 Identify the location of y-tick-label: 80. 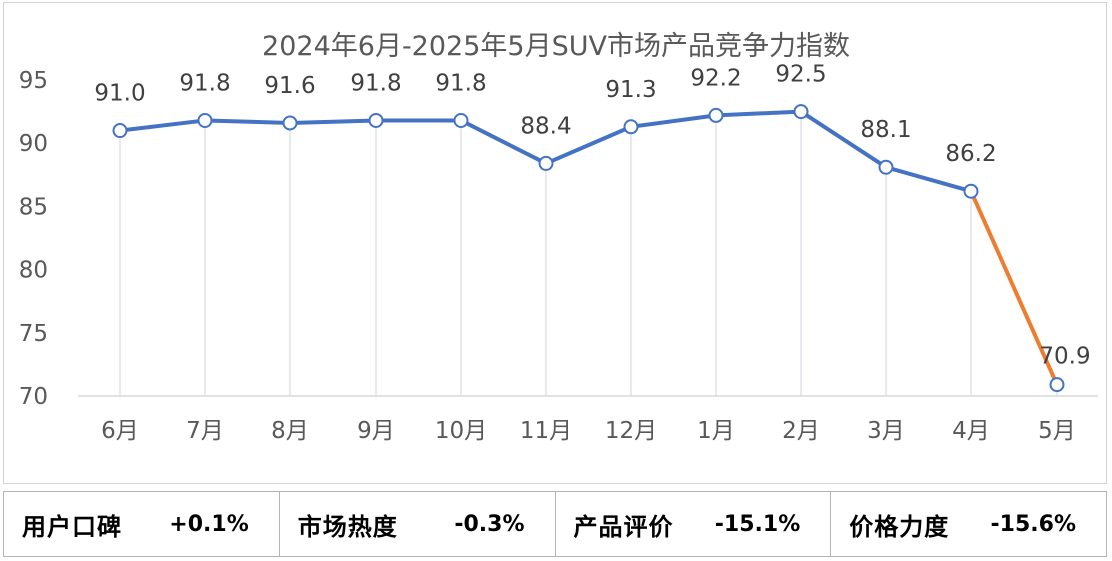
(33, 271).